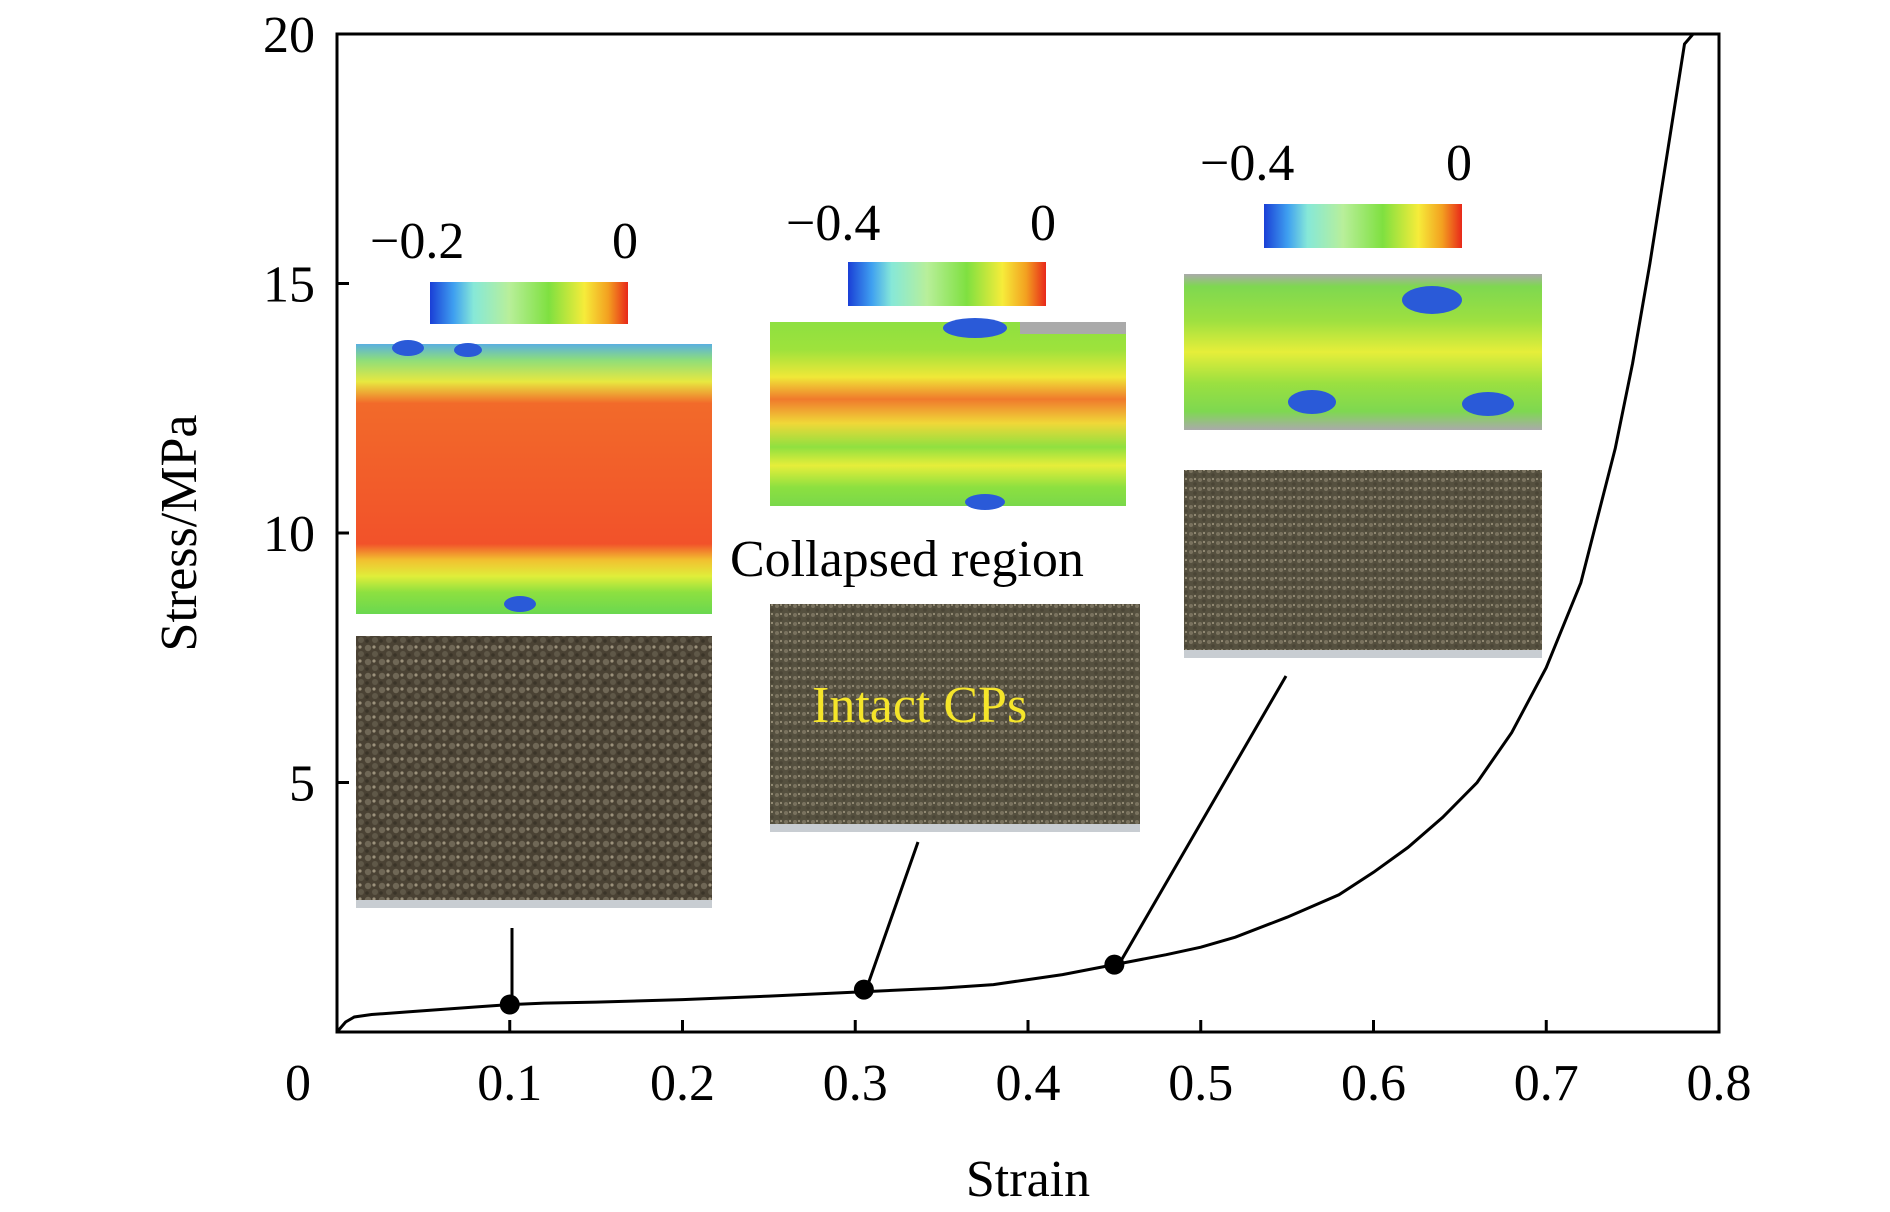  Describe the element at coordinates (833, 223) in the screenshot. I see `colorbar-2-min-label: −0.4` at that location.